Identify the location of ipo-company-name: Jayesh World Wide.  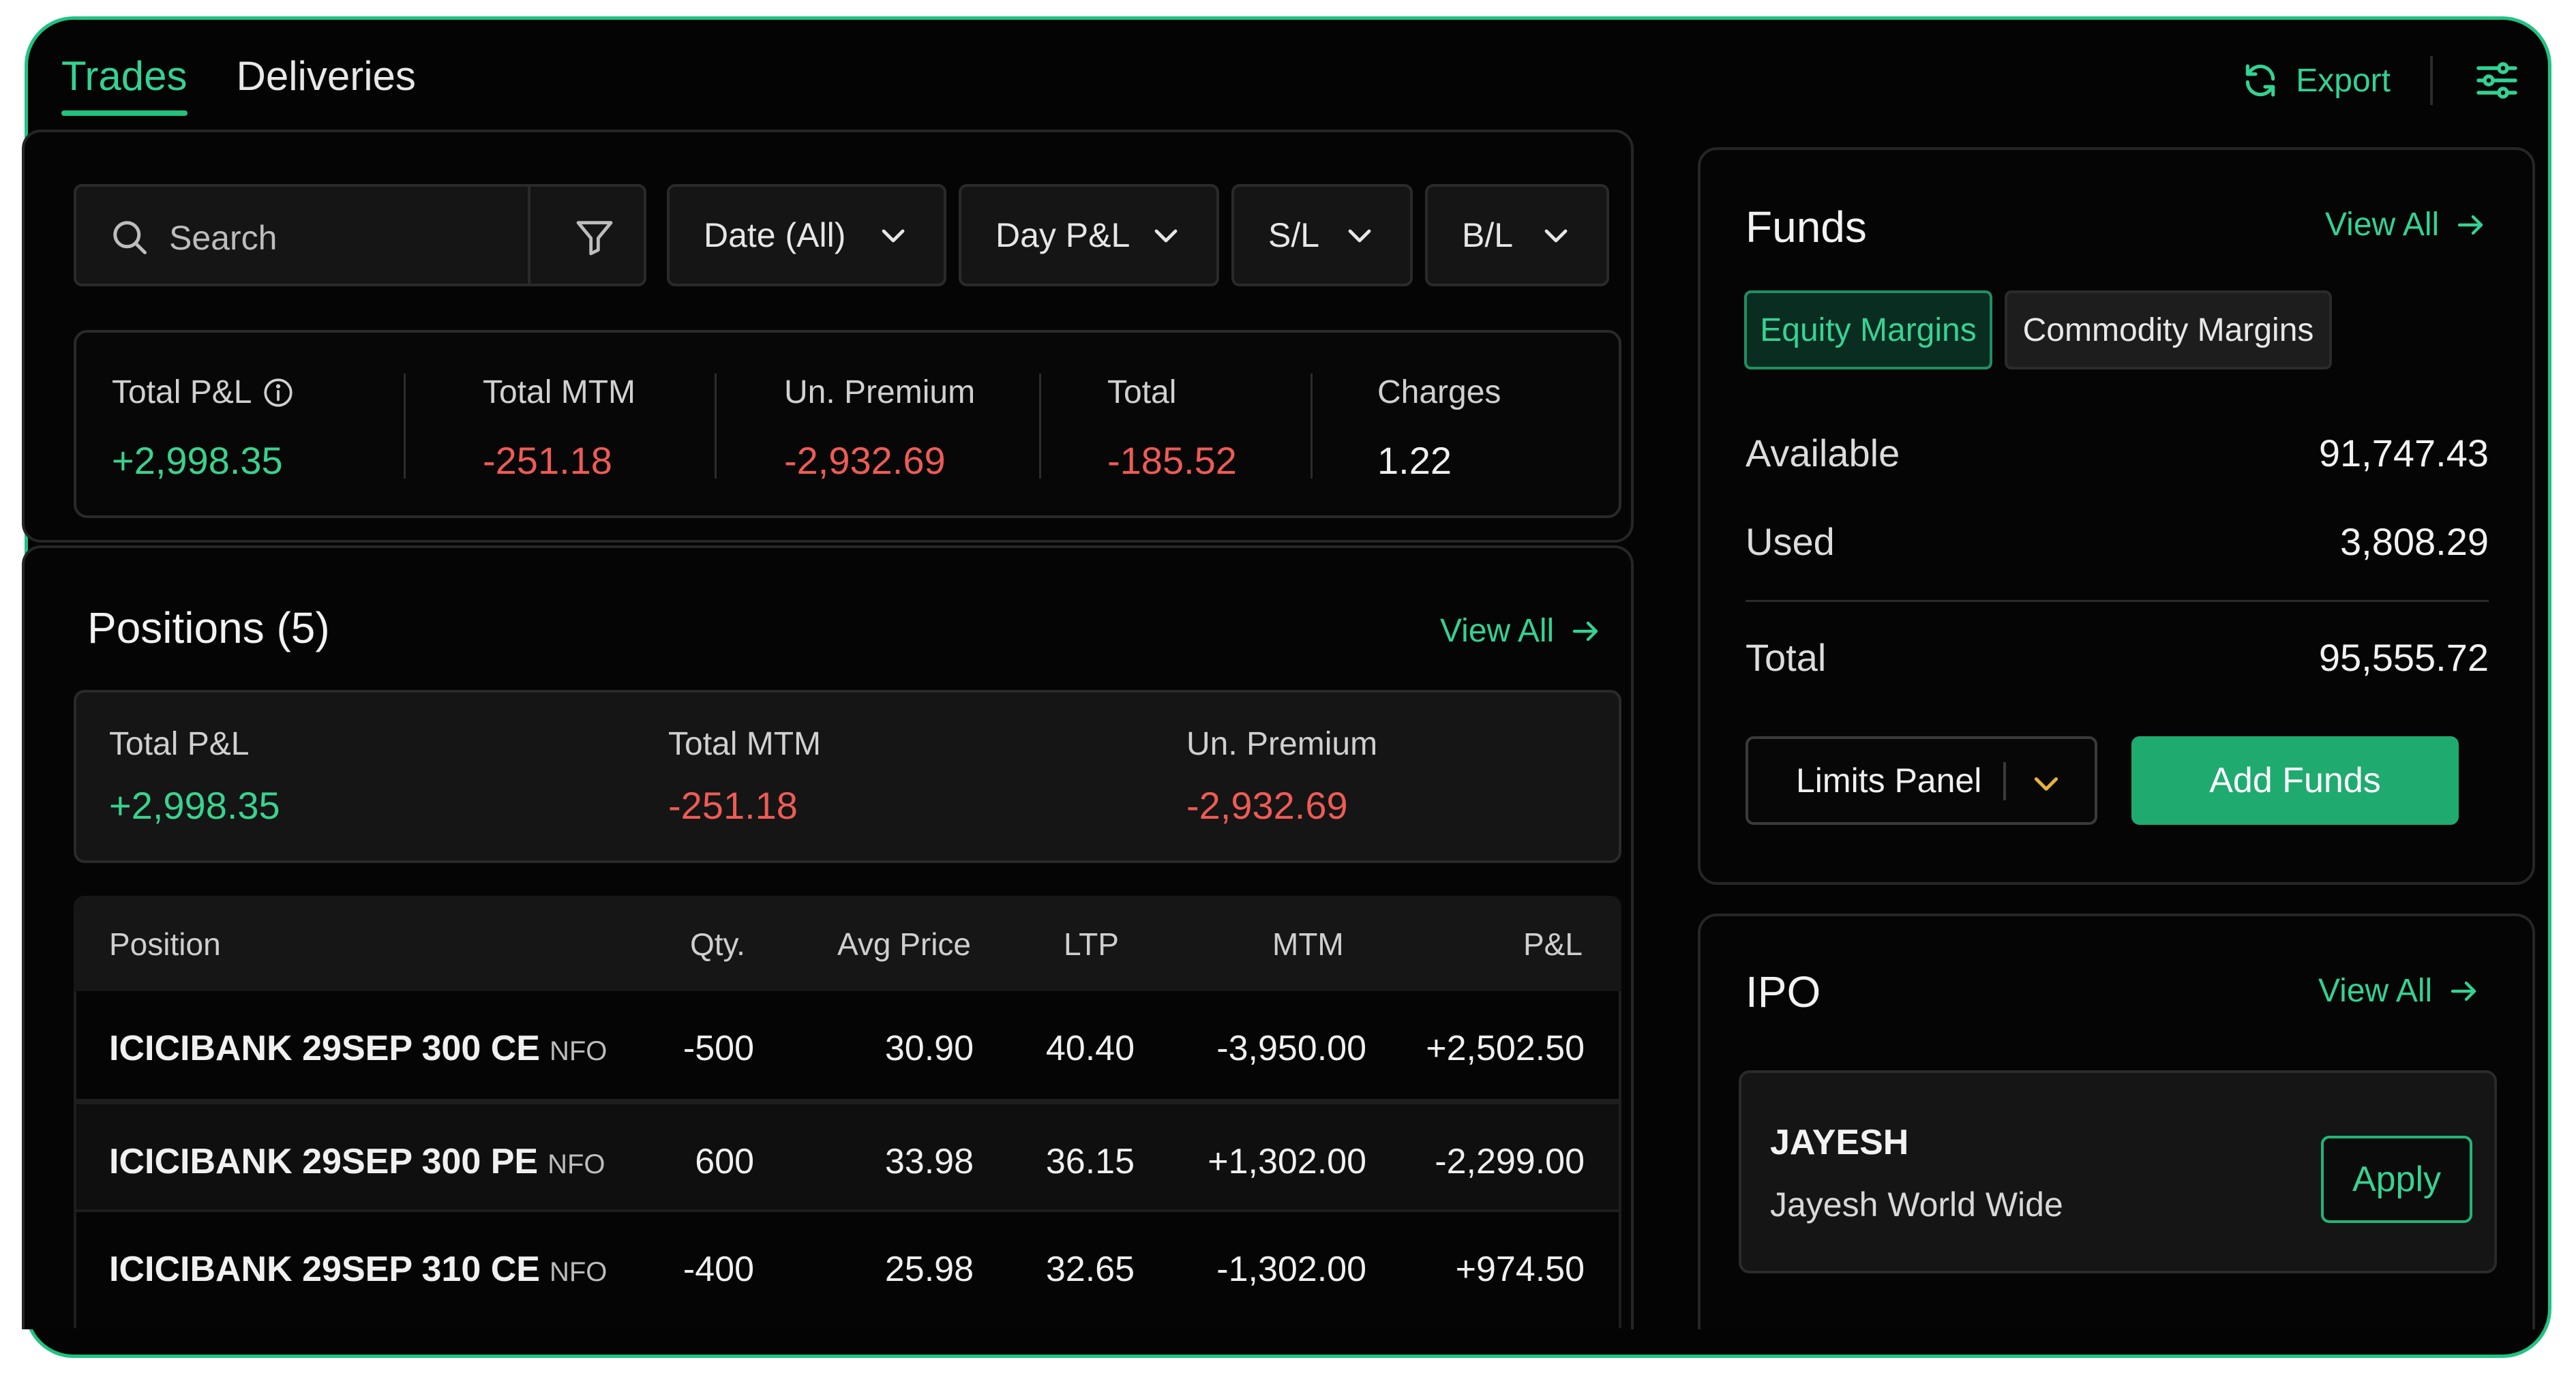
(1916, 1204).